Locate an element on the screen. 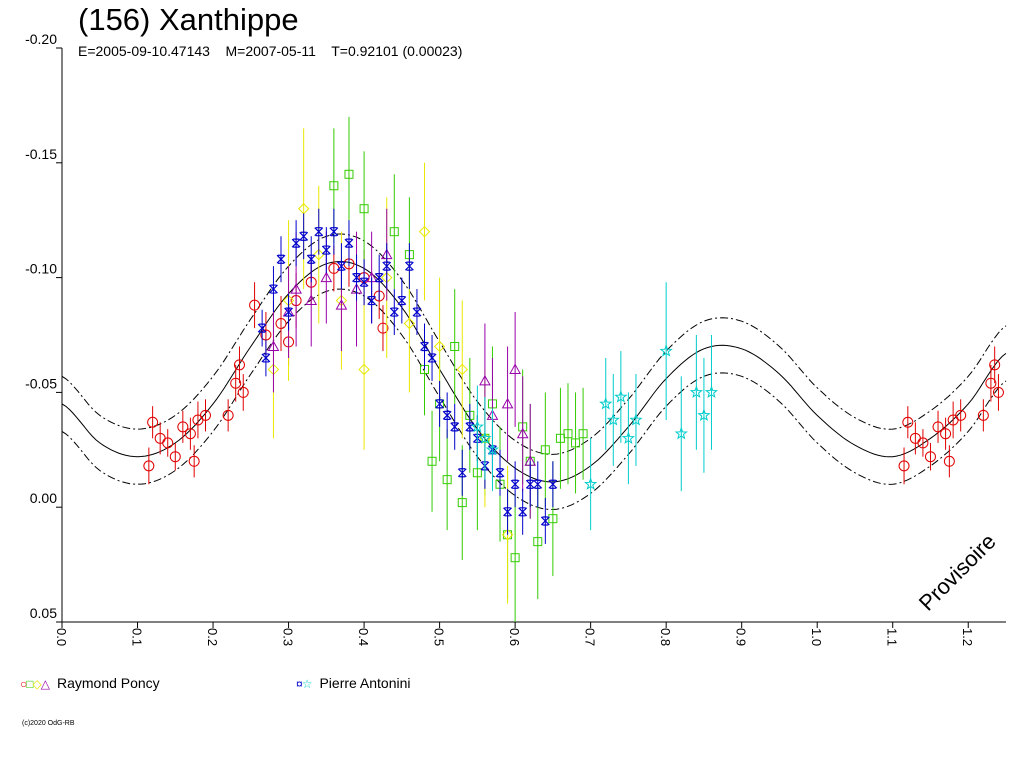 The height and width of the screenshot is (768, 1024). x-tick-label: 1.2 is located at coordinates (967, 637).